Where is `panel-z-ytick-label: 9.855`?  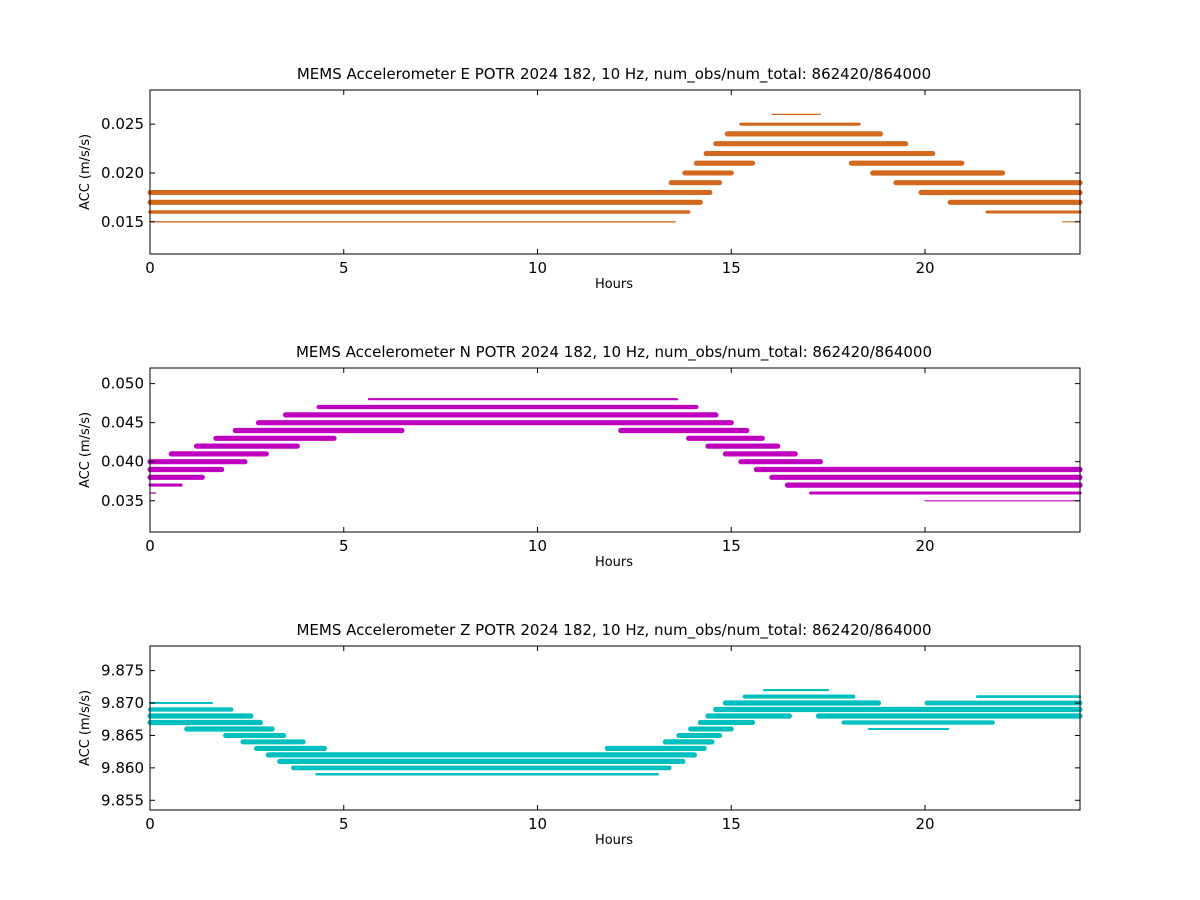 panel-z-ytick-label: 9.855 is located at coordinates (122, 800).